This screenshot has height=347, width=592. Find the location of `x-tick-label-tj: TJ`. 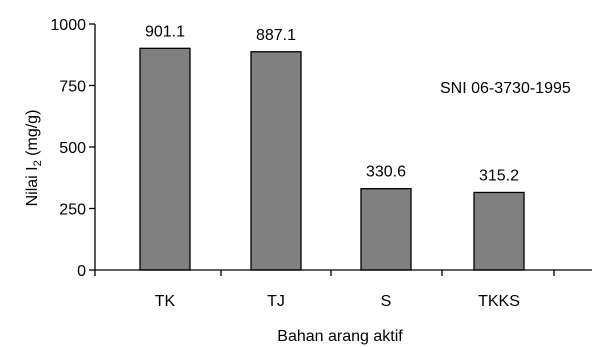

x-tick-label-tj: TJ is located at coordinates (276, 301).